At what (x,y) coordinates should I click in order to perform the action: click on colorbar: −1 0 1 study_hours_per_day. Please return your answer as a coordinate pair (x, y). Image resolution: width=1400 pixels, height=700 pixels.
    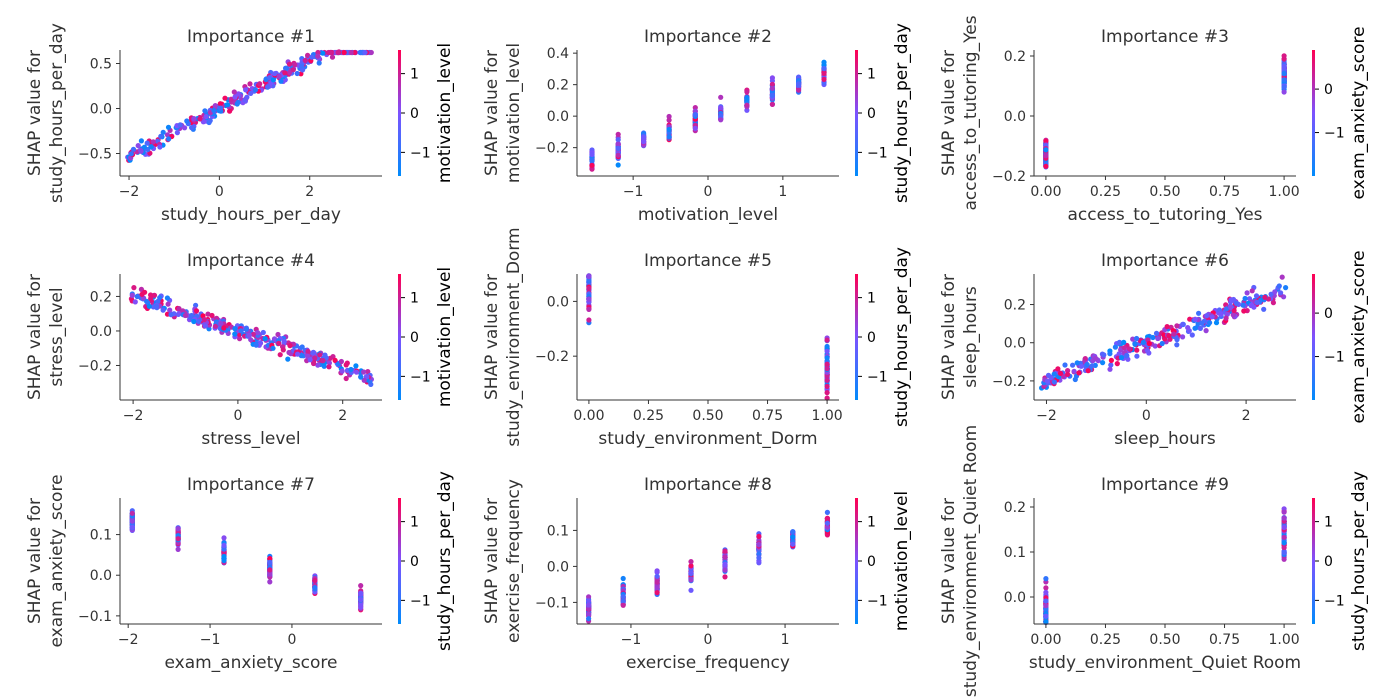
    Looking at the image, I should click on (1340, 561).